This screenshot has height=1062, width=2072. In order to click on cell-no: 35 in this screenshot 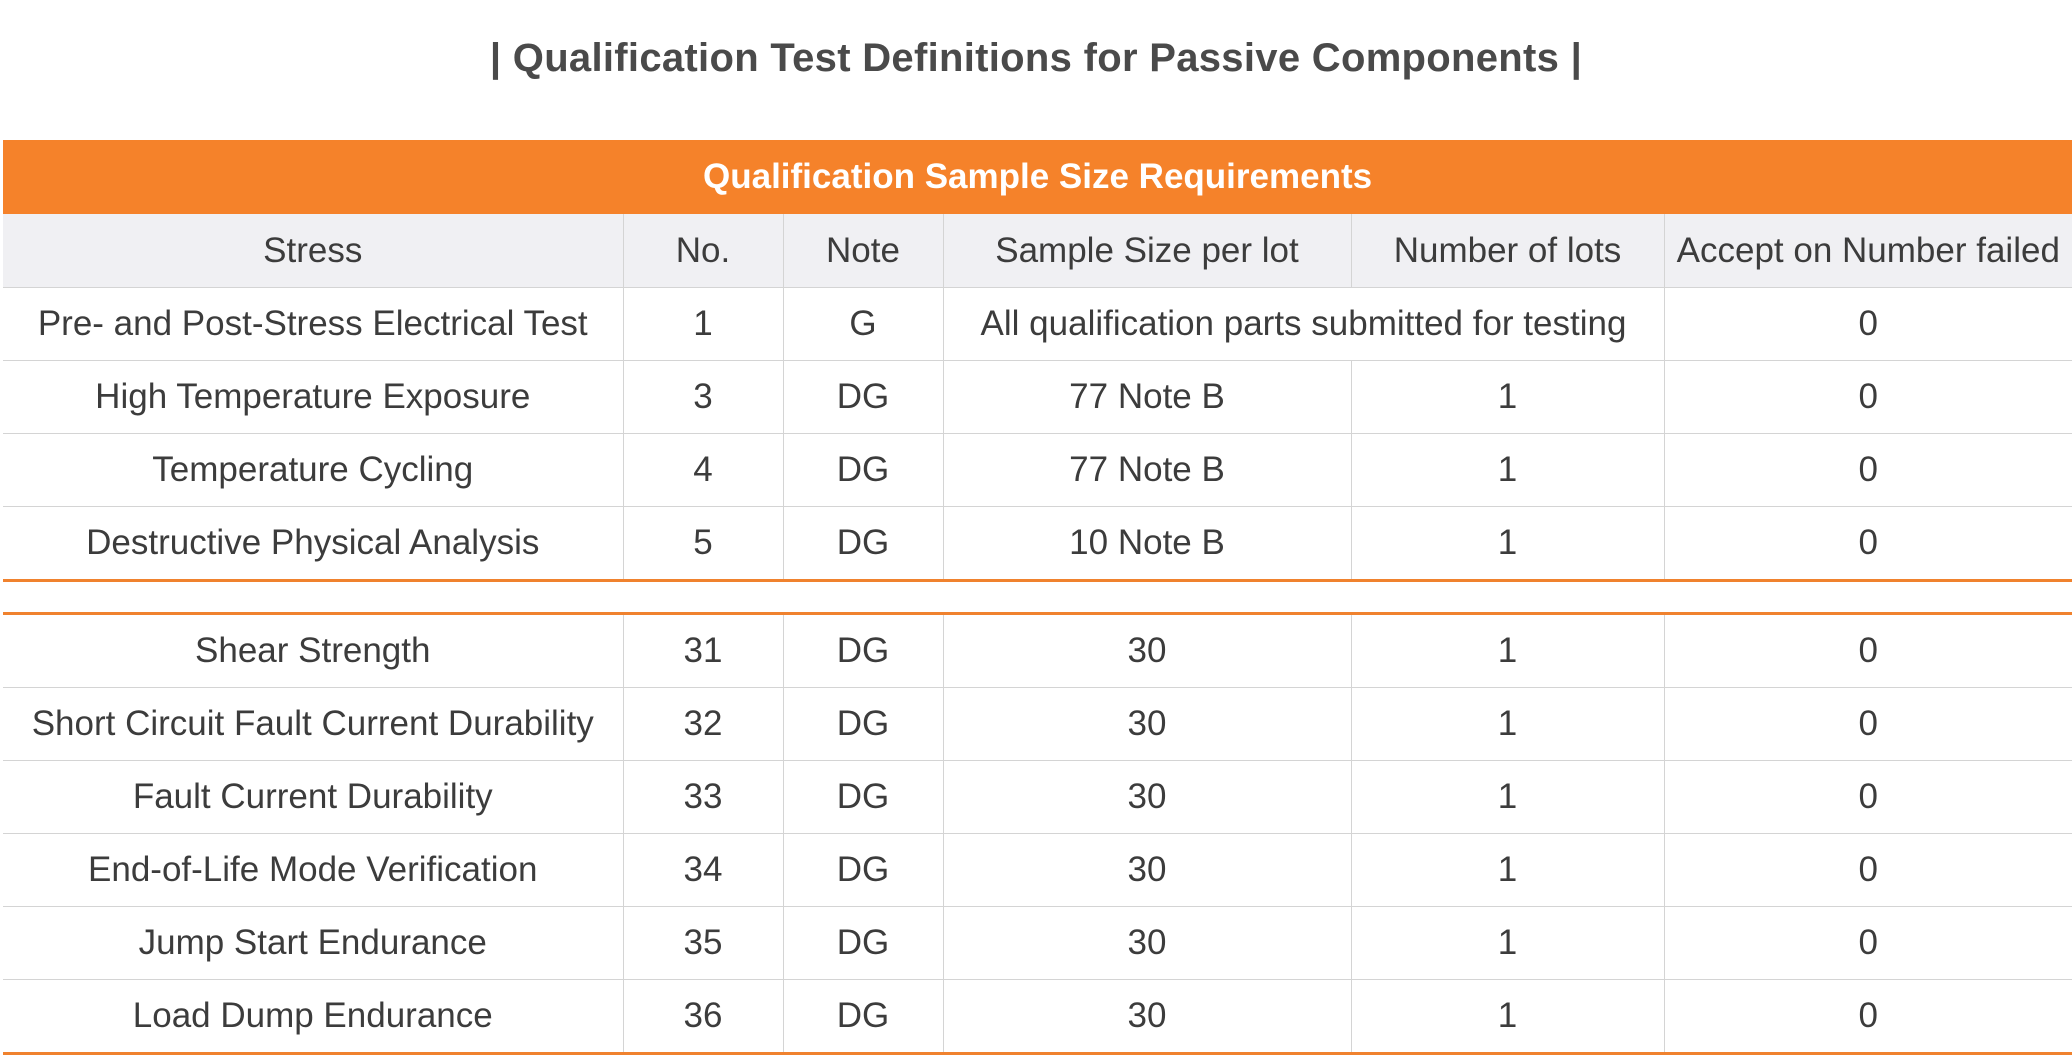, I will do `click(703, 943)`.